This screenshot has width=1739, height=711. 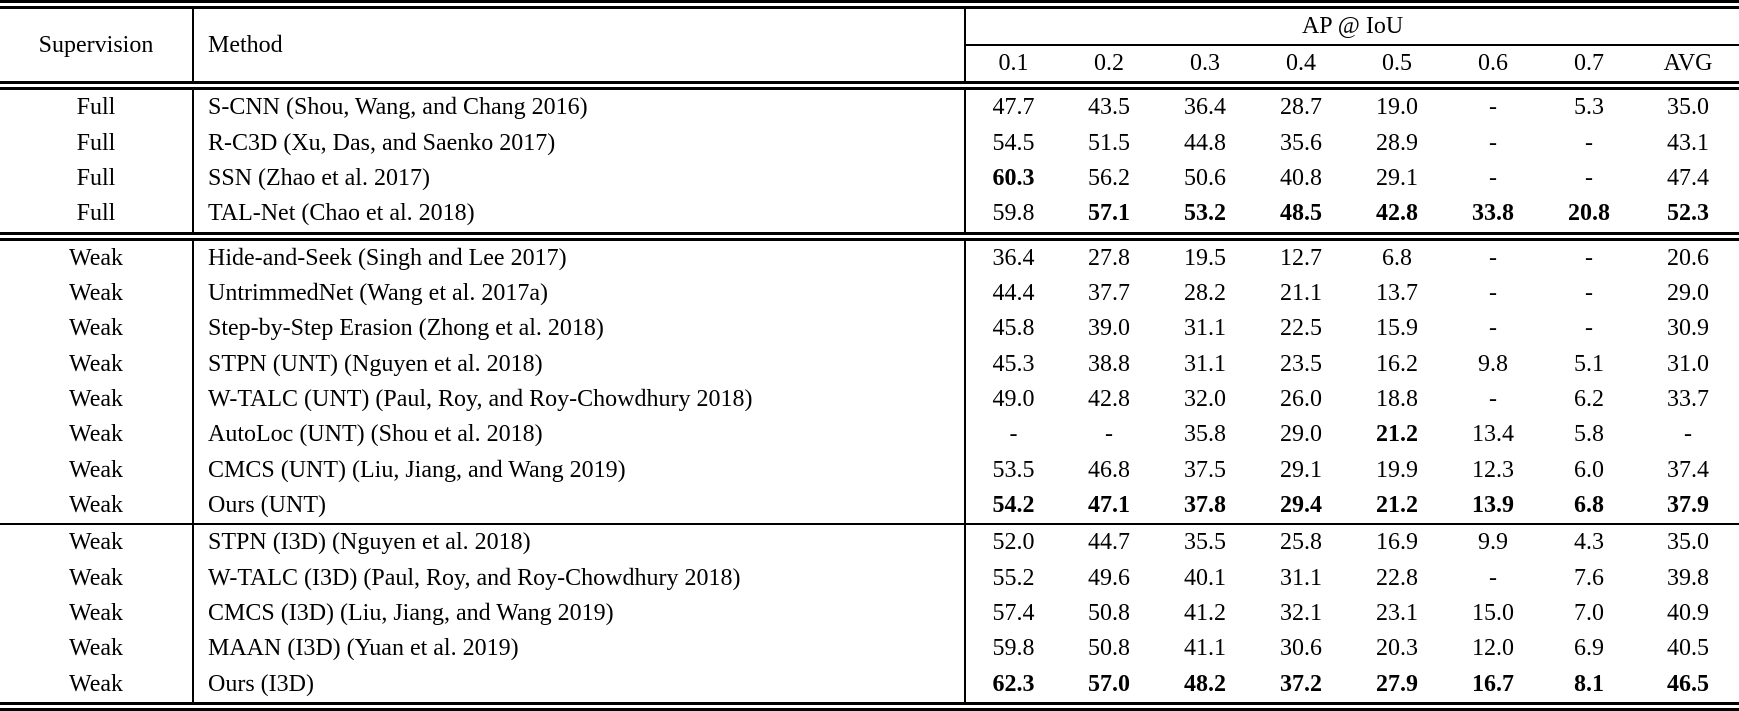 I want to click on method-cell: AutoLoc (UNT) (Shou et al. 2018), so click(x=579, y=435).